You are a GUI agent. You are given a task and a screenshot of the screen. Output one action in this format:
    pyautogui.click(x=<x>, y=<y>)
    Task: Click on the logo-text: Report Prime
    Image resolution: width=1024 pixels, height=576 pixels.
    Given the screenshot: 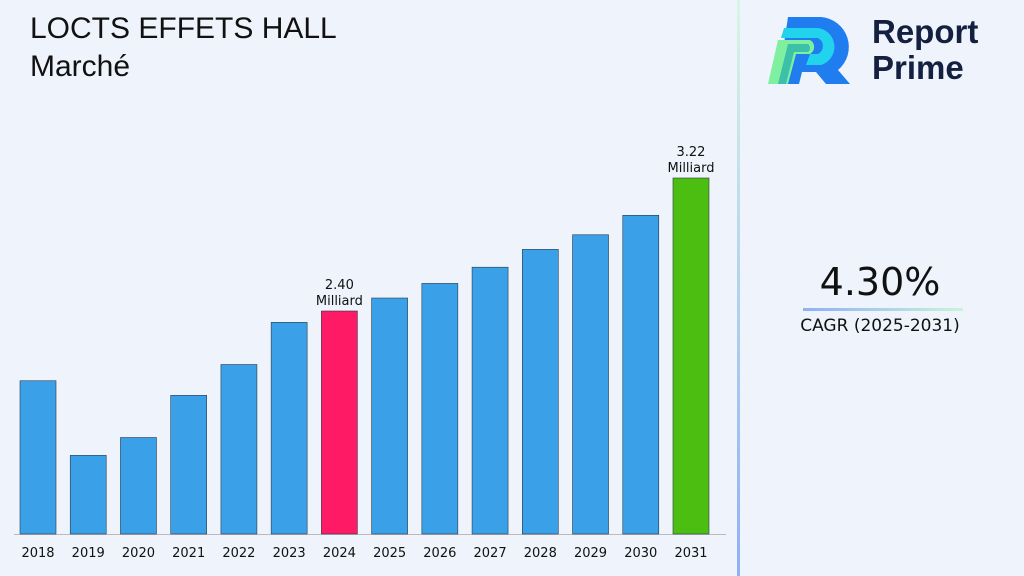 What is the action you would take?
    pyautogui.click(x=925, y=50)
    